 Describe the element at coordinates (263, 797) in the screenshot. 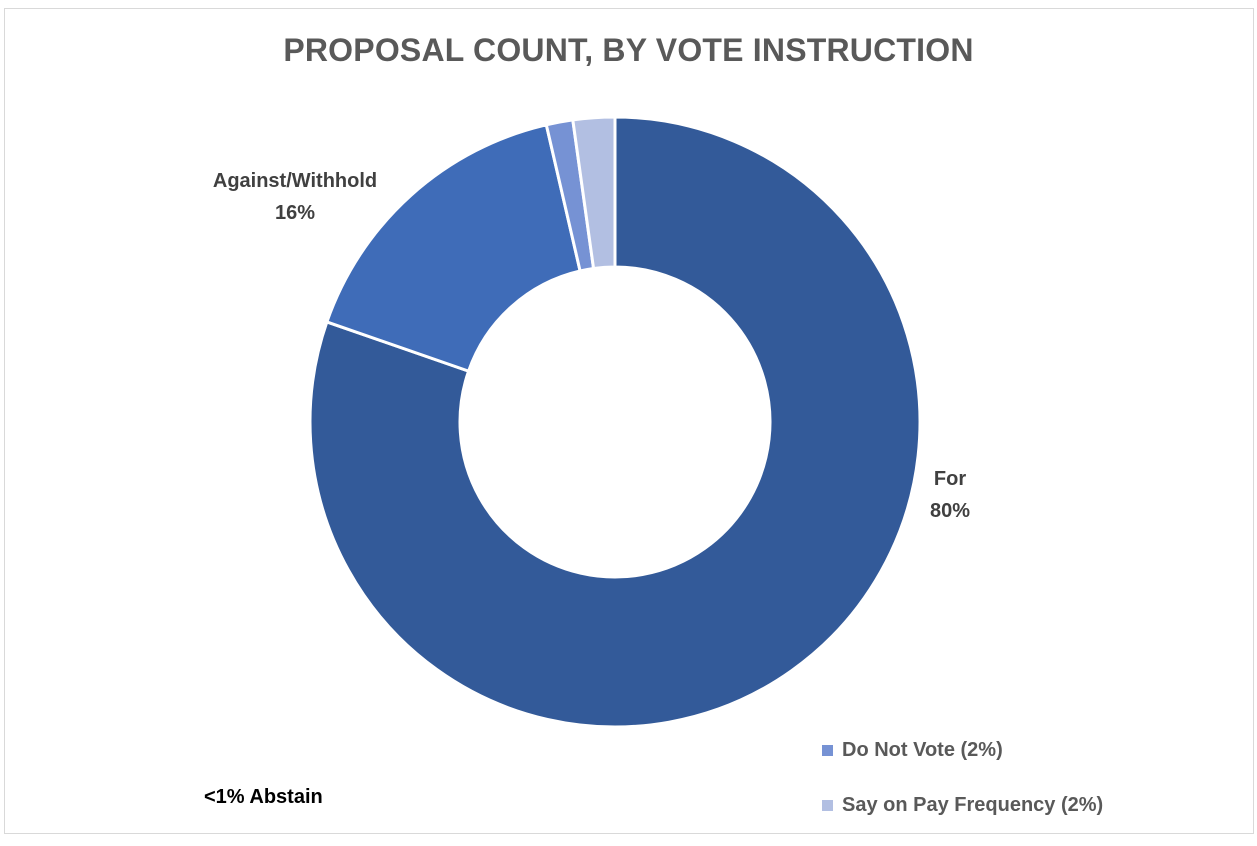

I see `abstain-annotation: <1% Abstain` at that location.